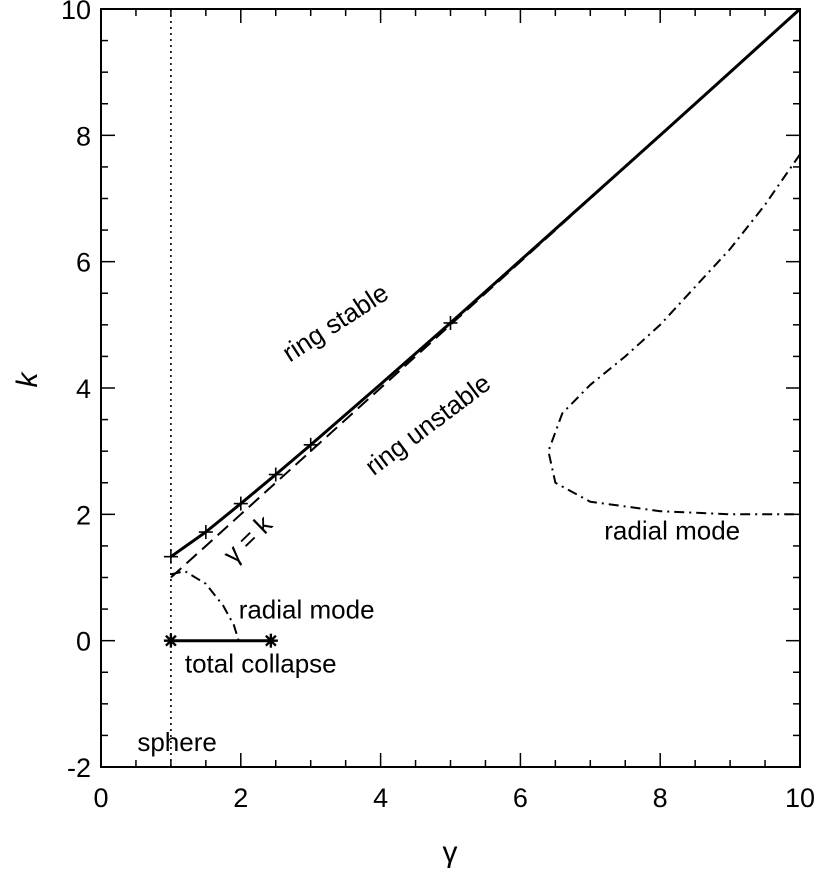  Describe the element at coordinates (800, 798) in the screenshot. I see `x-tick-label: 10` at that location.